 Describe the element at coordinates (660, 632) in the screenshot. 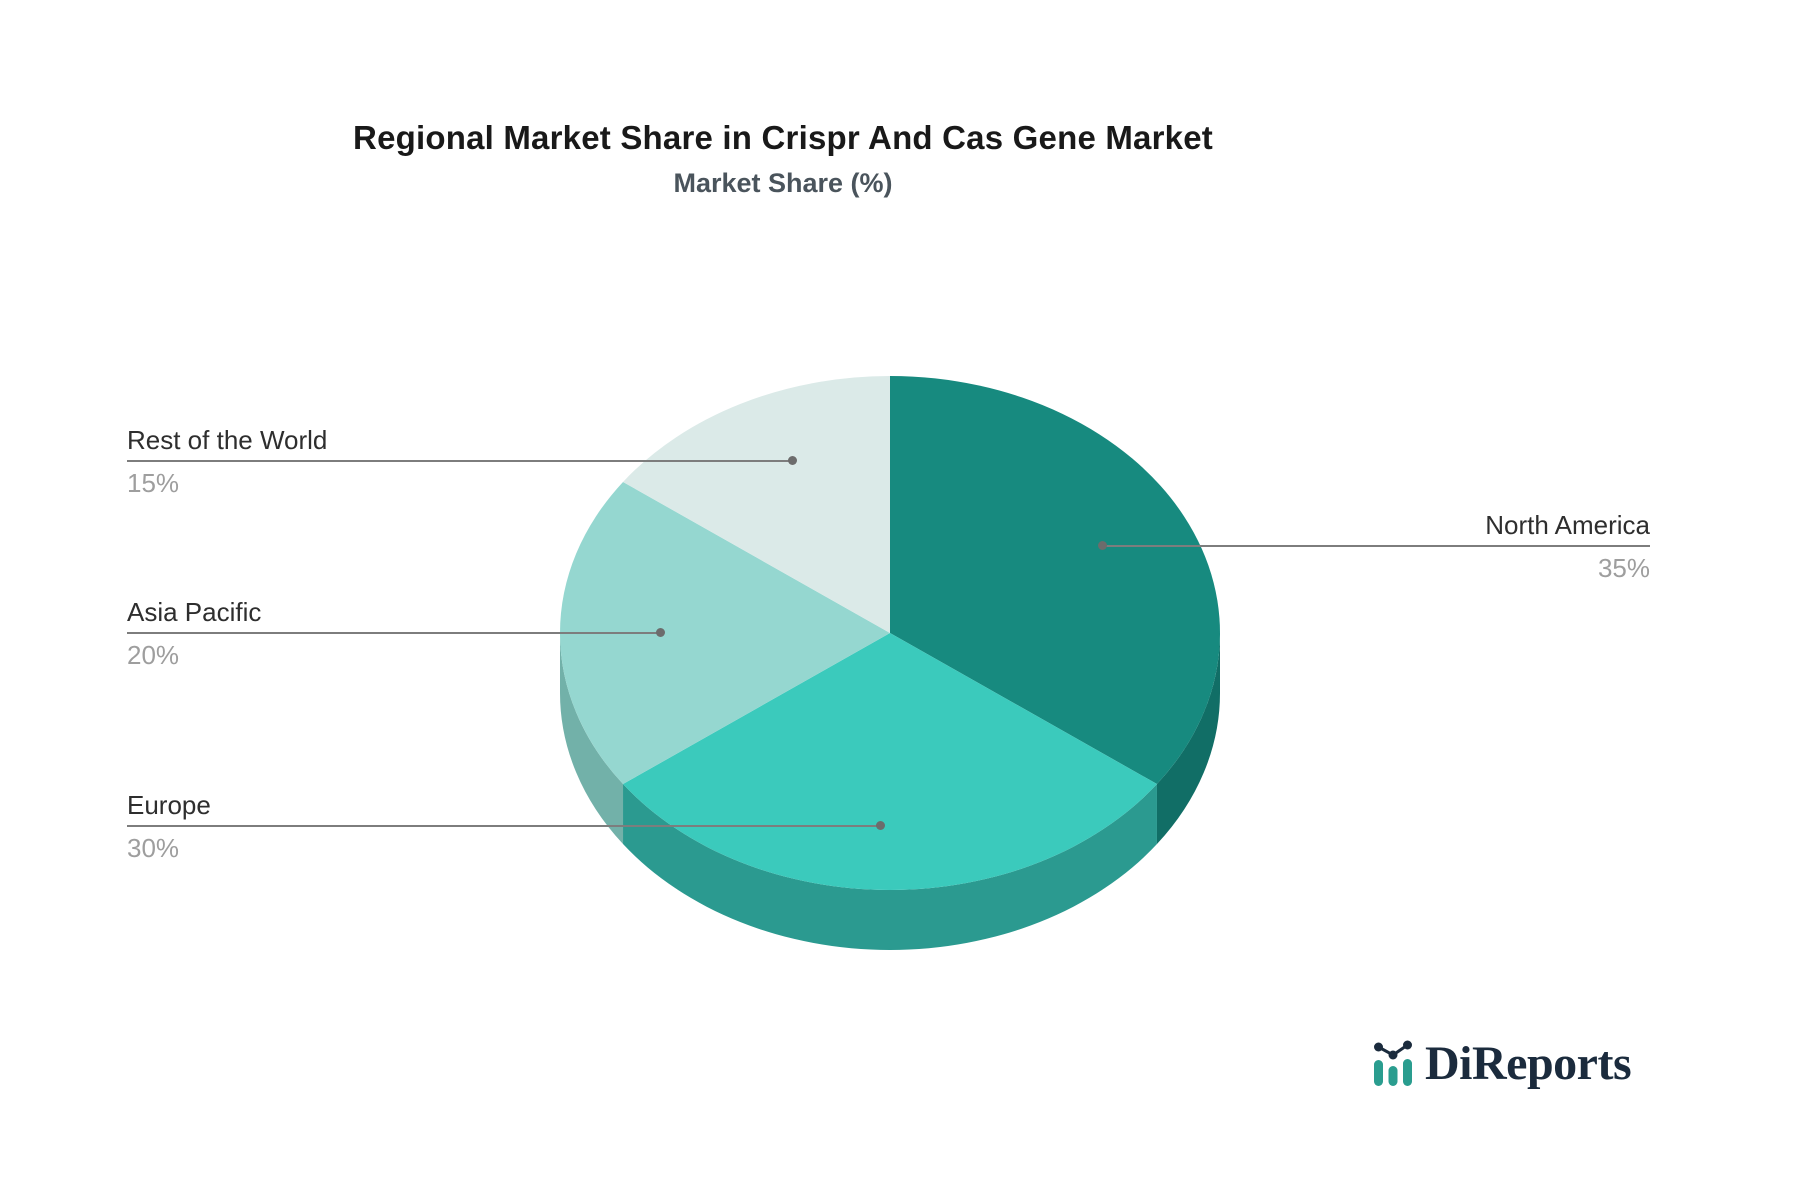

I see `leader-dot-asia-pacific` at that location.